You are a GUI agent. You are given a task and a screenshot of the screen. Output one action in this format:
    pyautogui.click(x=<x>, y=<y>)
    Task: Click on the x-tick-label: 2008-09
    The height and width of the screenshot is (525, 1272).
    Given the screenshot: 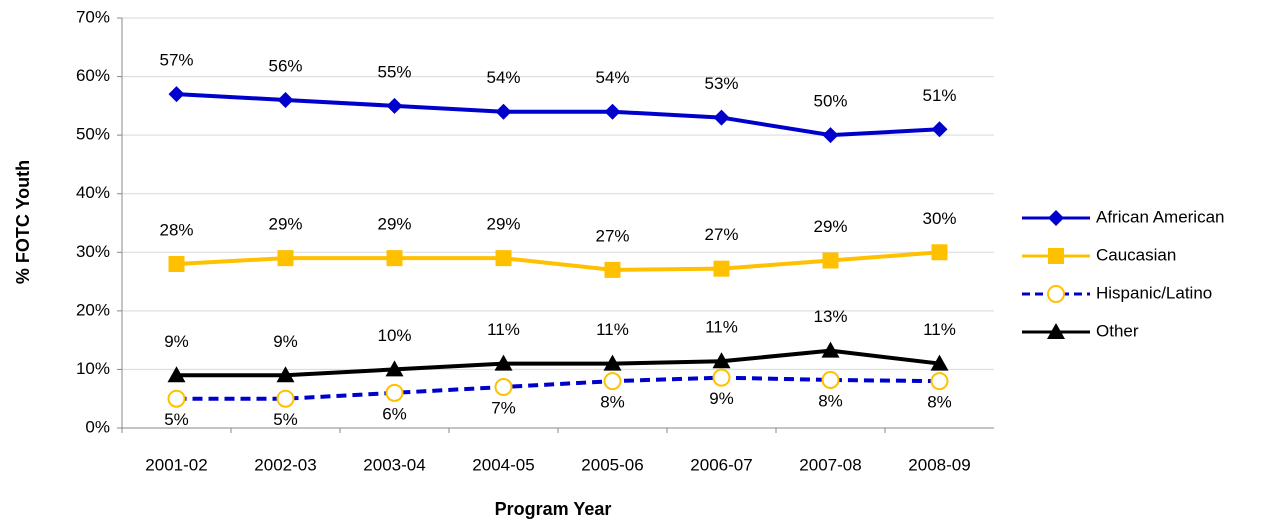 What is the action you would take?
    pyautogui.click(x=939, y=464)
    